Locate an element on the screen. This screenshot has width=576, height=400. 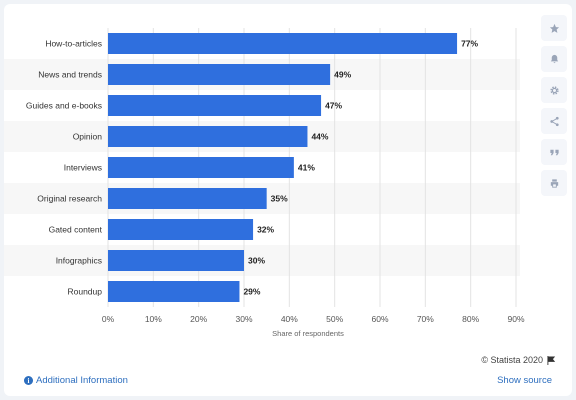
bell-icon is located at coordinates (554, 58).